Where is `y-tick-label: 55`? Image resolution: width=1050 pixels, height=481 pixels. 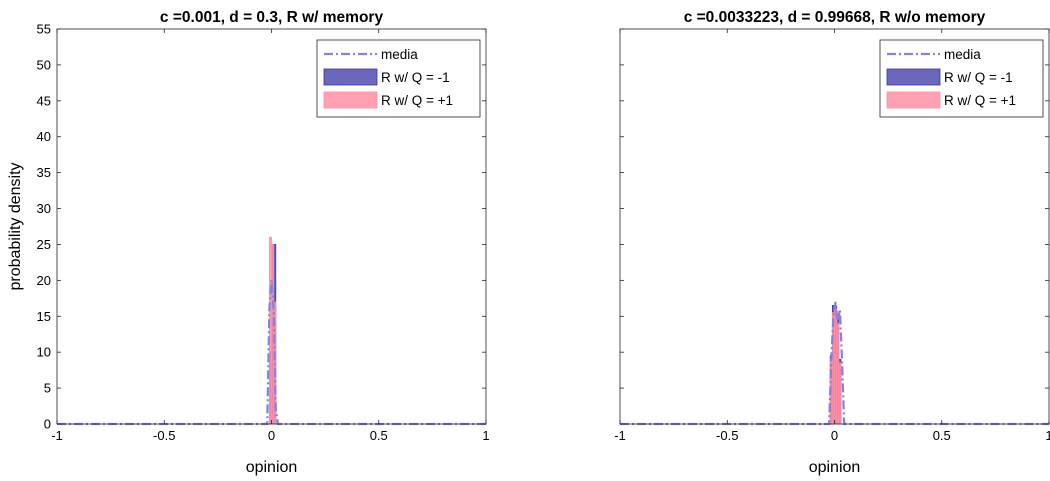
y-tick-label: 55 is located at coordinates (44, 29).